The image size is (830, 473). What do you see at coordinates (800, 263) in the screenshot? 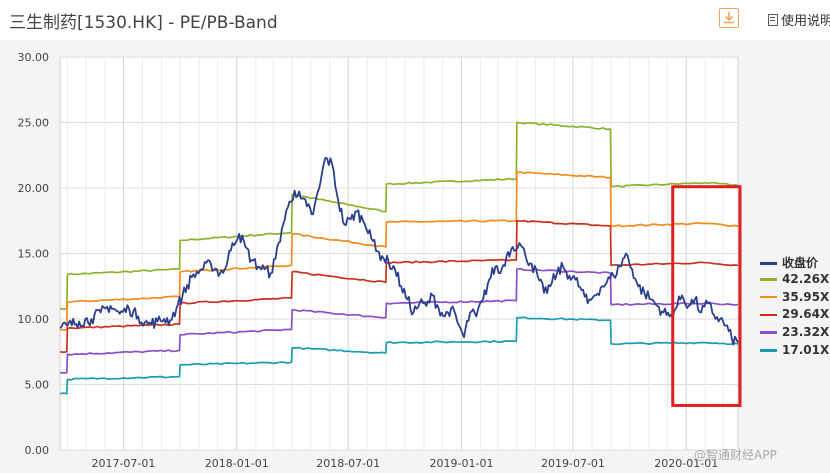
I see `legend-label: 收盘价` at bounding box center [800, 263].